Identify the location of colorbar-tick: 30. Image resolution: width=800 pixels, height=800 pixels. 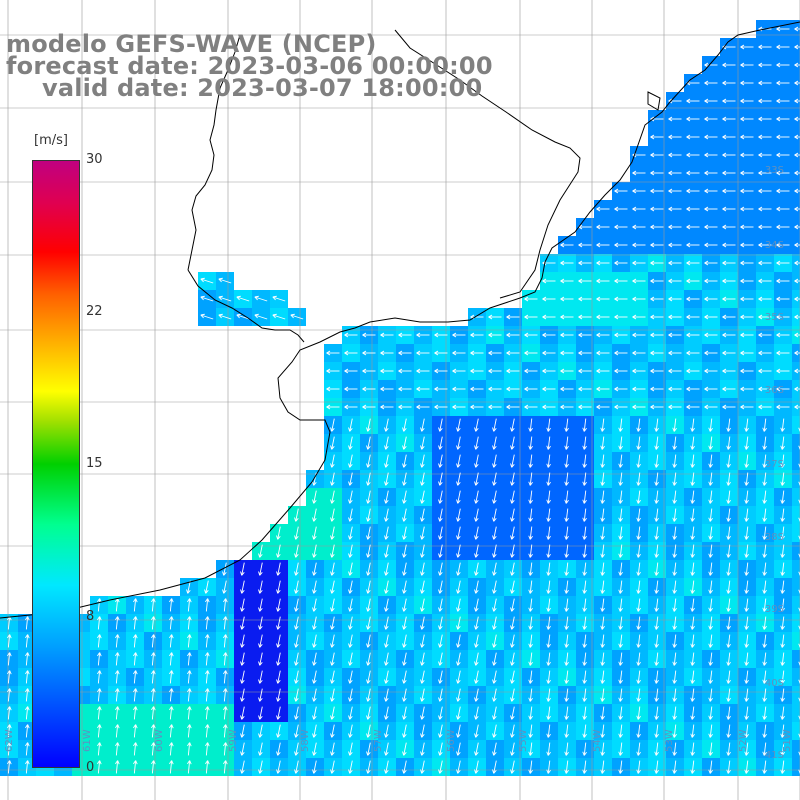
(94, 159).